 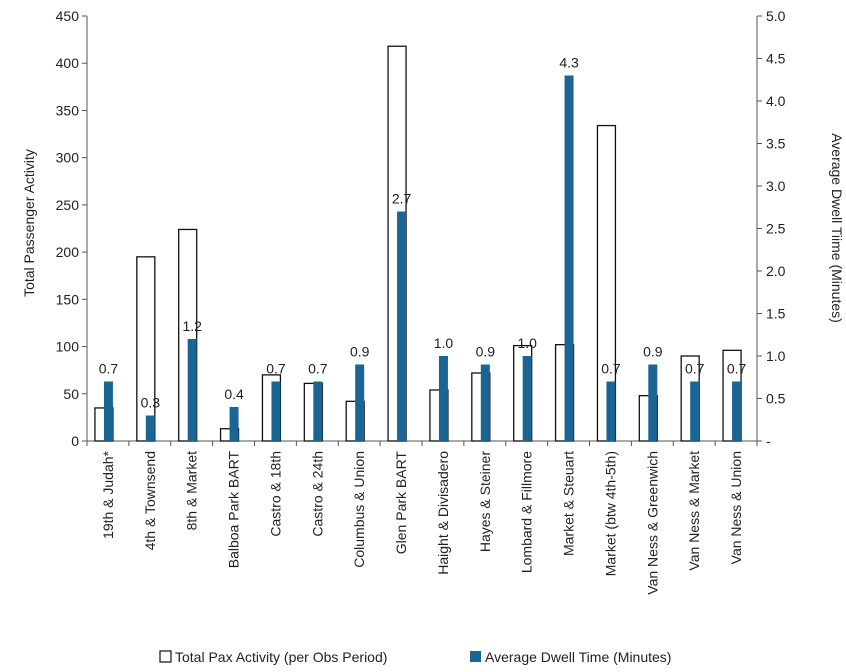 I want to click on dwell-data-label: 4.3, so click(x=569, y=63).